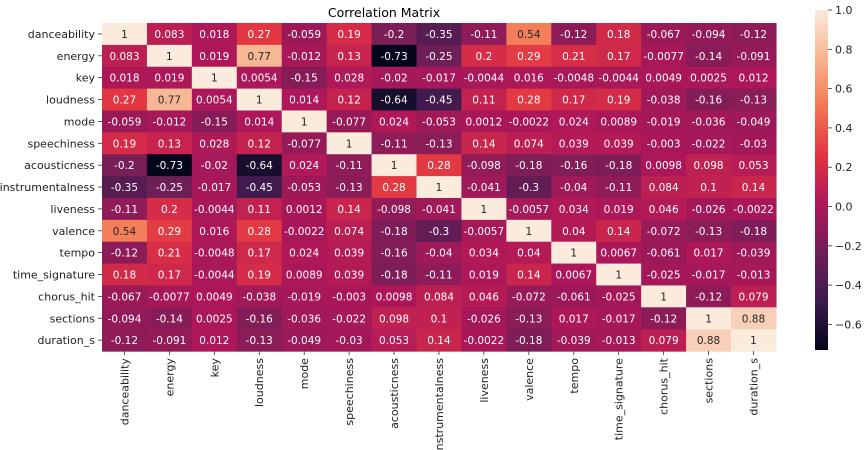 This screenshot has width=867, height=450. What do you see at coordinates (439, 341) in the screenshot?
I see `heatmap-cell-label: 0.14` at bounding box center [439, 341].